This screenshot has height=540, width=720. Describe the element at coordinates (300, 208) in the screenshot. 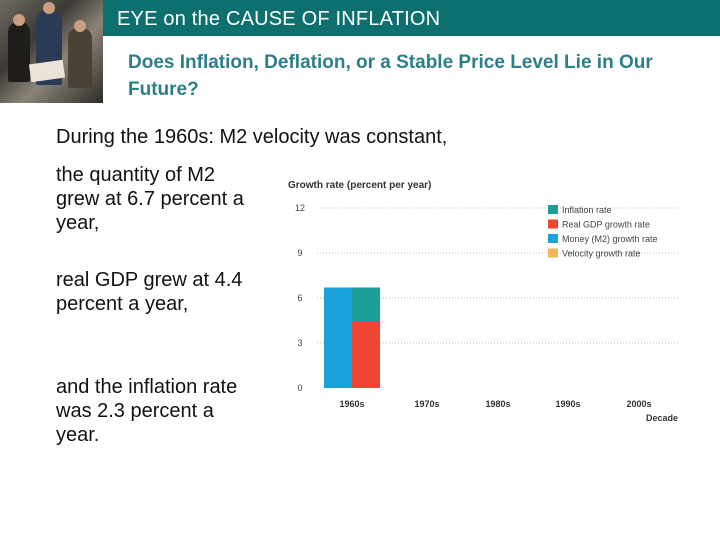

I see `y-tick-label: 12` at that location.